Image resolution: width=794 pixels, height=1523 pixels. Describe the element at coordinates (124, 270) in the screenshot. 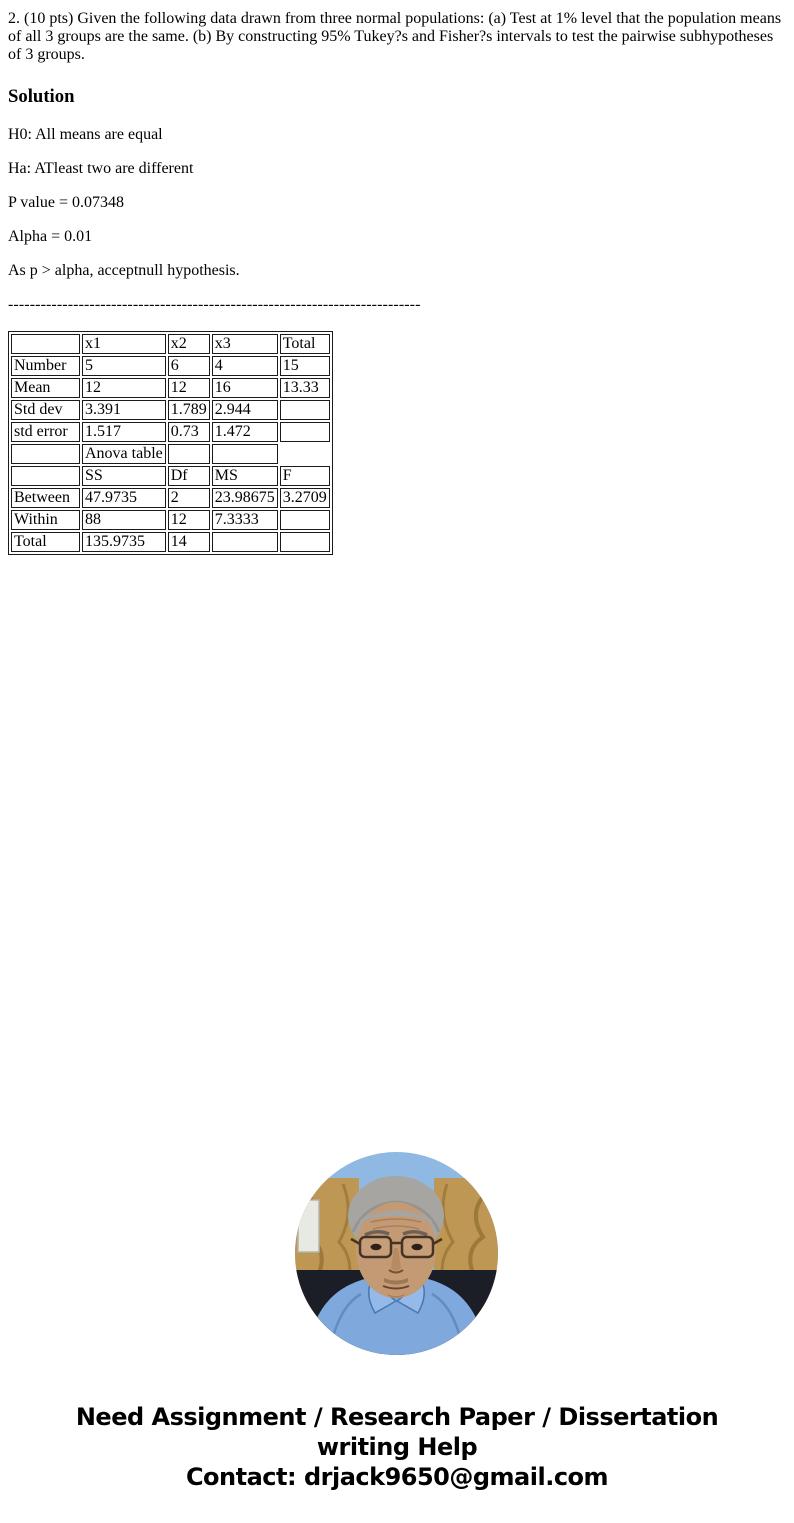

I see `conclusion-line: As p > alpha, acceptnull hypothesis.` at that location.